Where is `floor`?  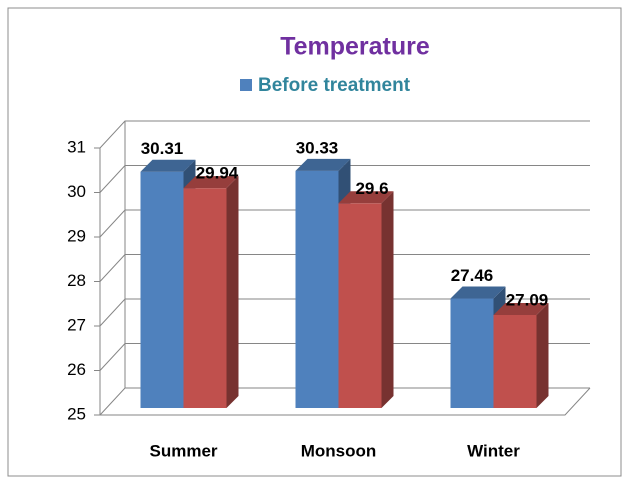 floor is located at coordinates (345, 401).